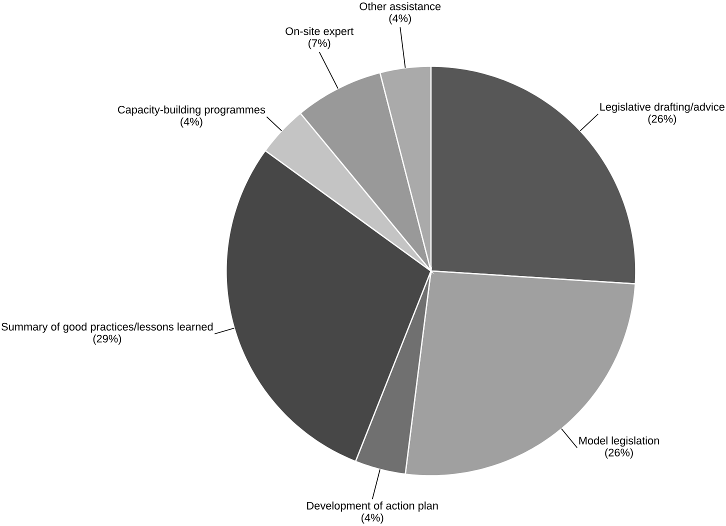 The width and height of the screenshot is (726, 526). I want to click on data-label: (29%), so click(107, 339).